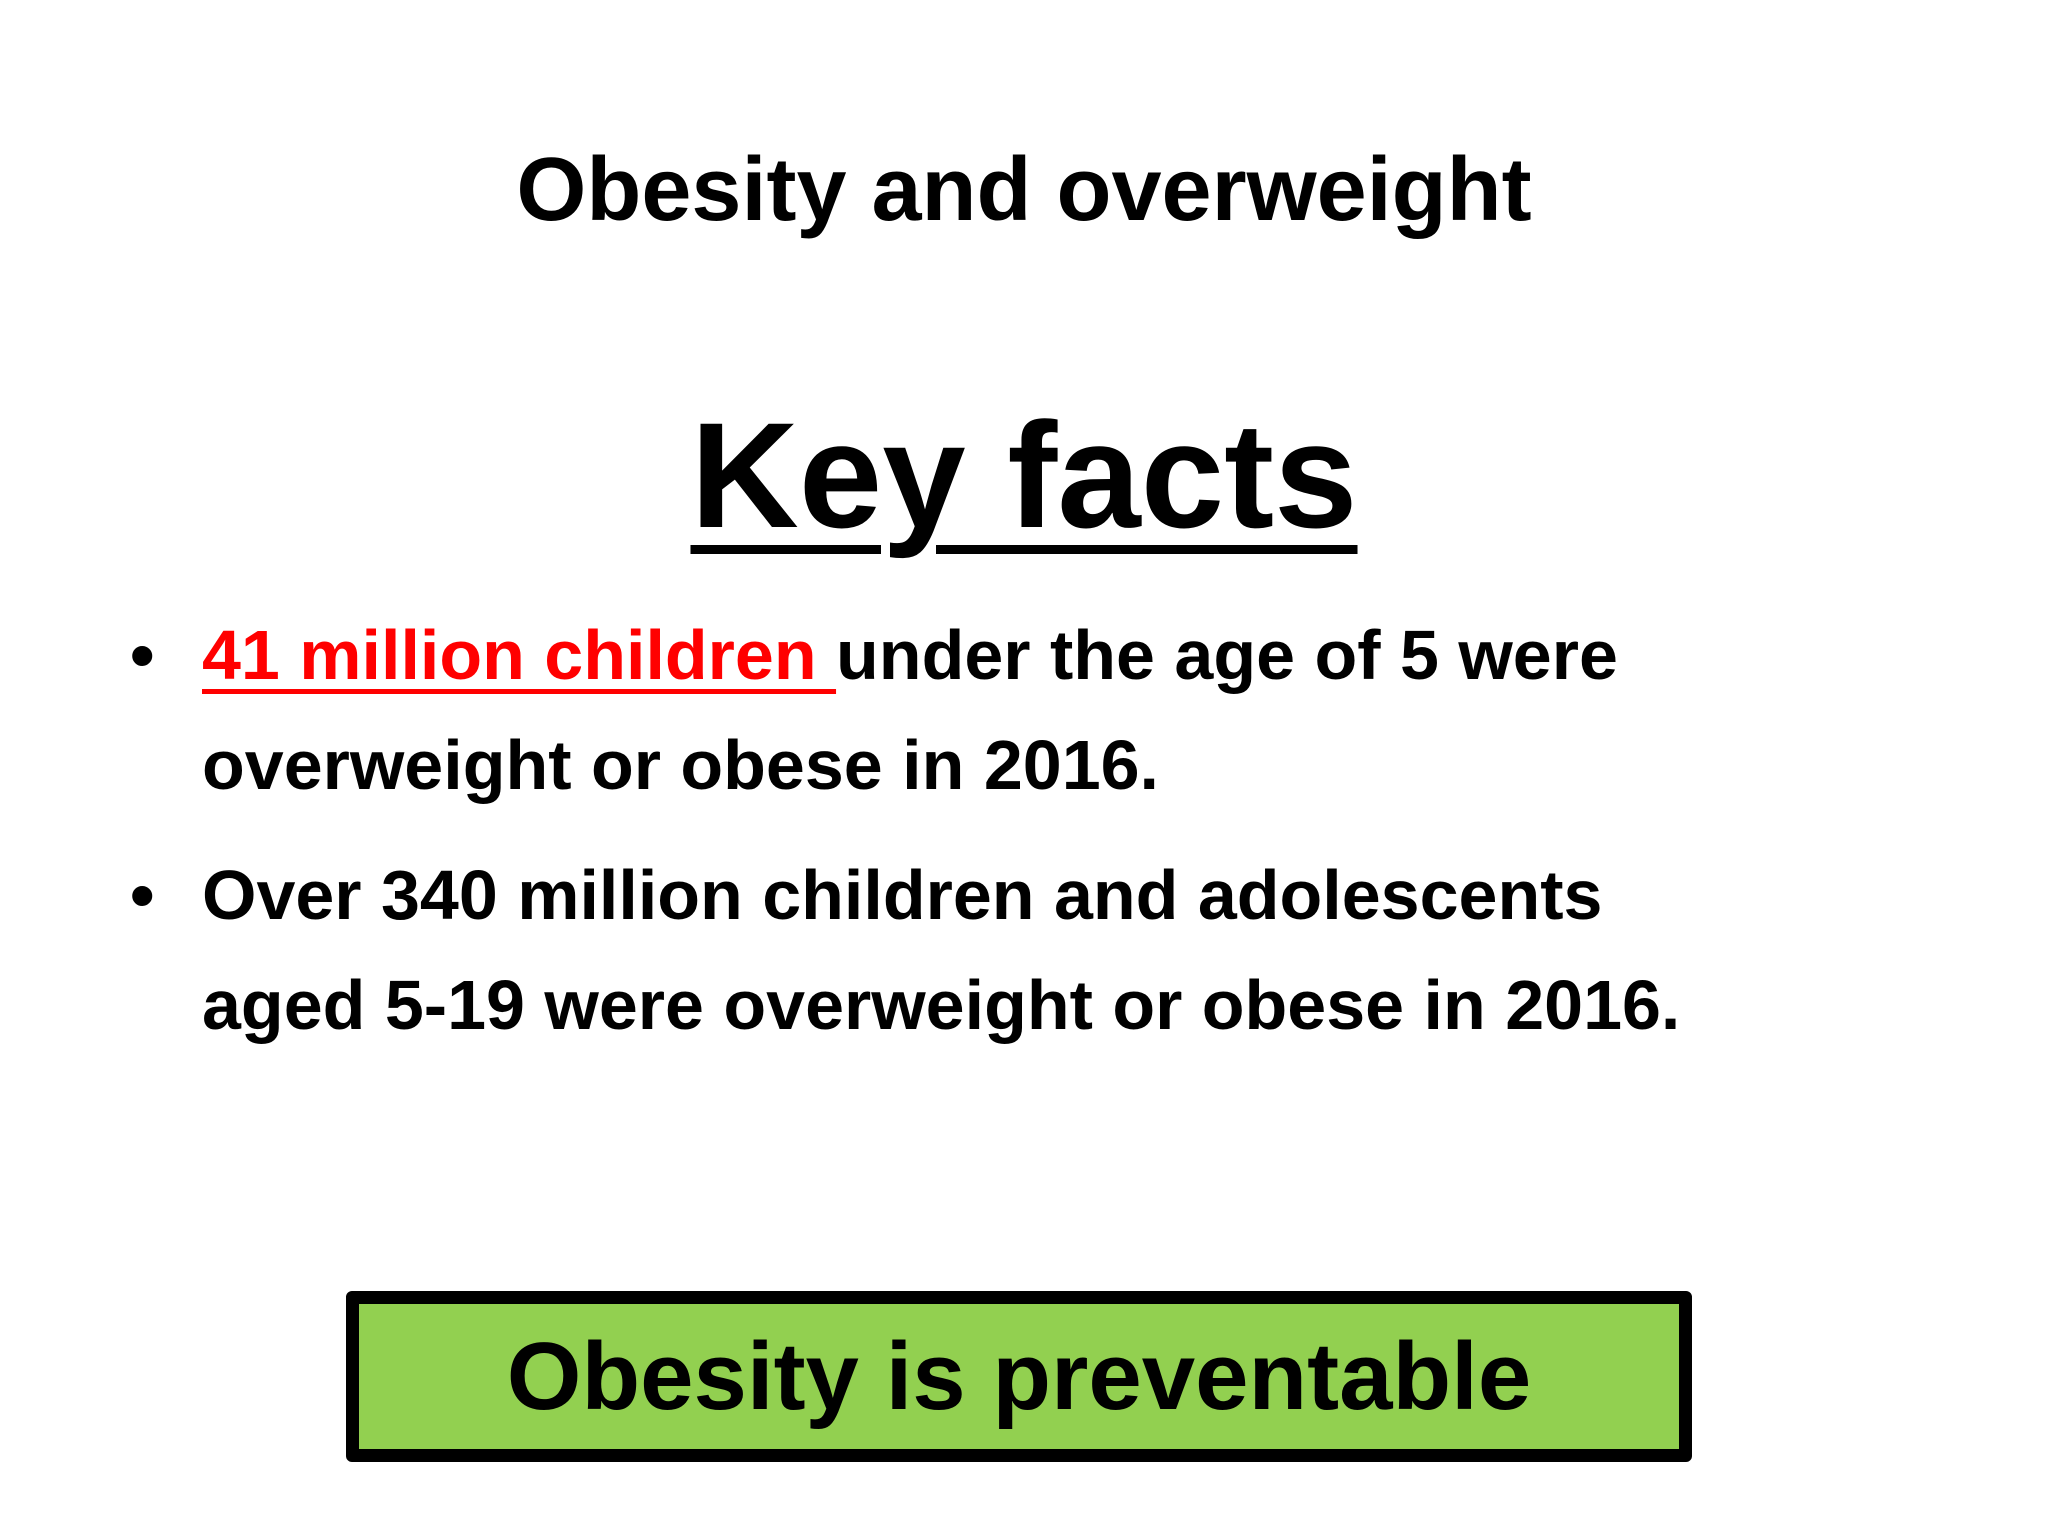  I want to click on subtitle: Key facts, so click(1024, 475).